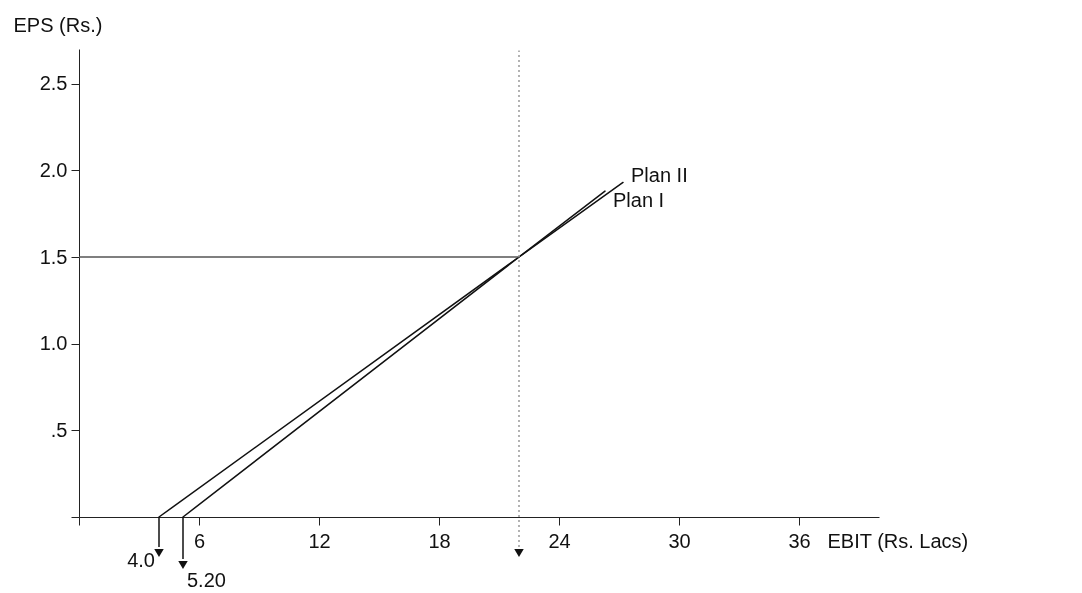 The width and height of the screenshot is (1082, 593). What do you see at coordinates (659, 175) in the screenshot?
I see `series-label: Plan II` at bounding box center [659, 175].